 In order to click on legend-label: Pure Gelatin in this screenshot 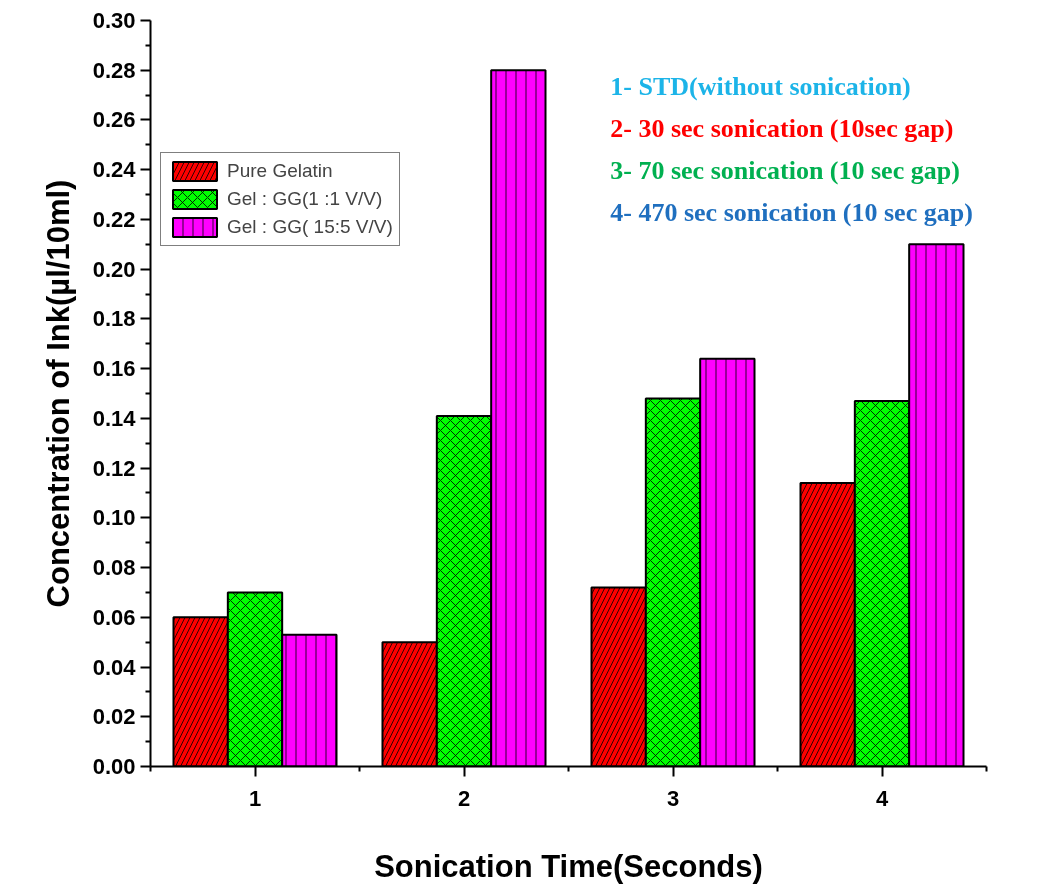, I will do `click(280, 171)`.